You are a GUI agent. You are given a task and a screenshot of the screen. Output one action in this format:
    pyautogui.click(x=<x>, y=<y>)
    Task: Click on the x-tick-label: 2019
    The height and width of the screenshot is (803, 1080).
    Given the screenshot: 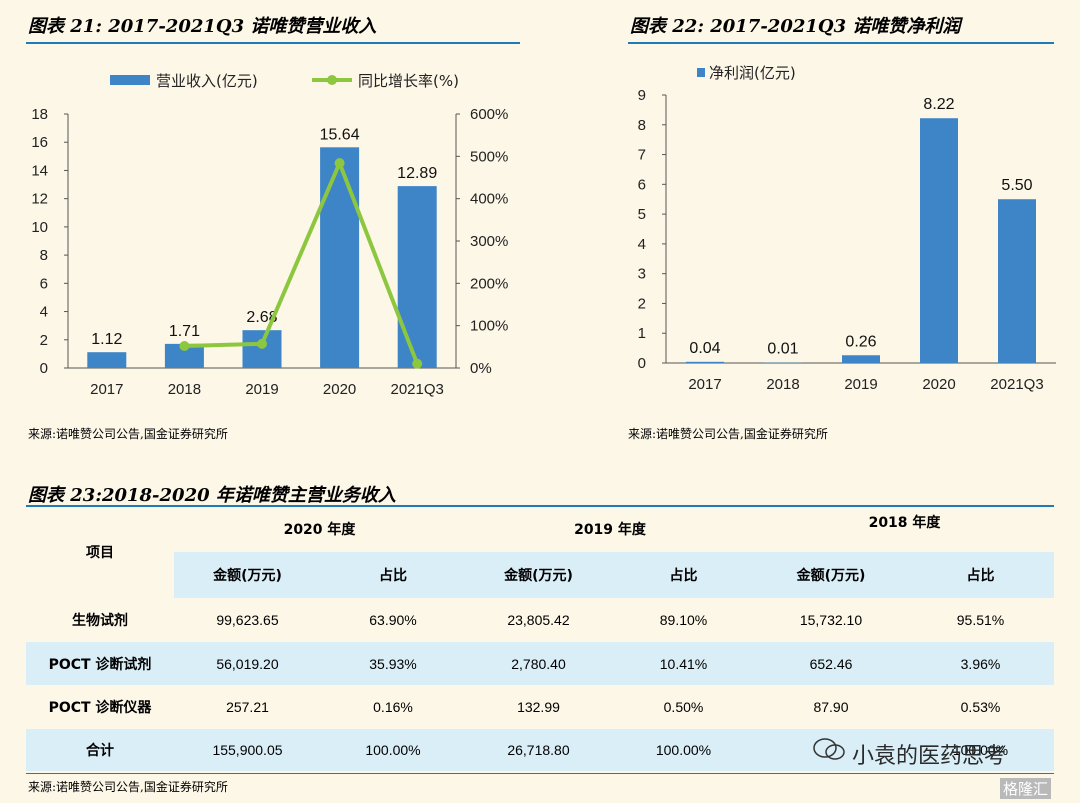 What is the action you would take?
    pyautogui.click(x=261, y=389)
    